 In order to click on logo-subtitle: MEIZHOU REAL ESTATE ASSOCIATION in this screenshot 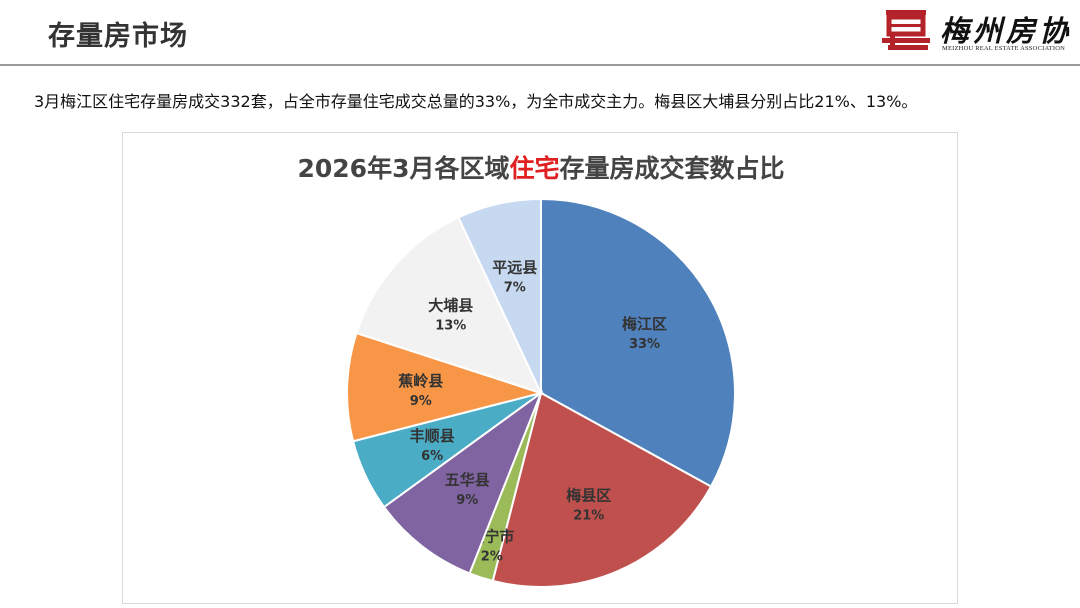, I will do `click(1003, 48)`.